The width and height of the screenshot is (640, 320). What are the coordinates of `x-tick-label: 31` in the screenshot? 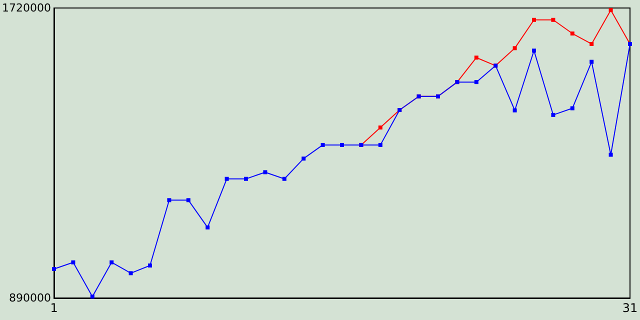 It's located at (630, 308).